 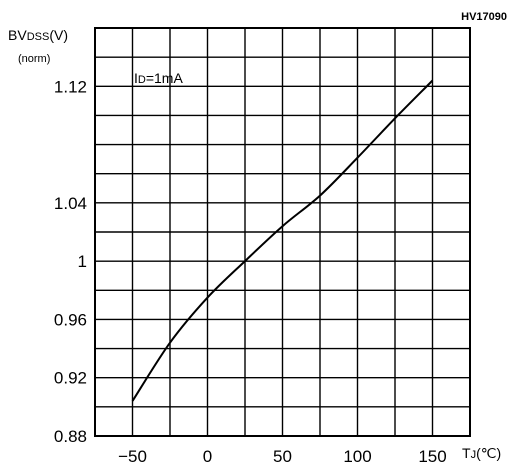 What do you see at coordinates (34, 59) in the screenshot?
I see `y-axis-norm: (norm)` at bounding box center [34, 59].